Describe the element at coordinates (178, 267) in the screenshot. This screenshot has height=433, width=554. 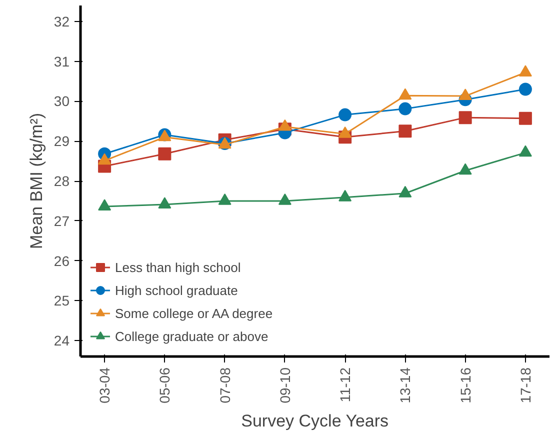
I see `legend-label: Less than high school` at that location.